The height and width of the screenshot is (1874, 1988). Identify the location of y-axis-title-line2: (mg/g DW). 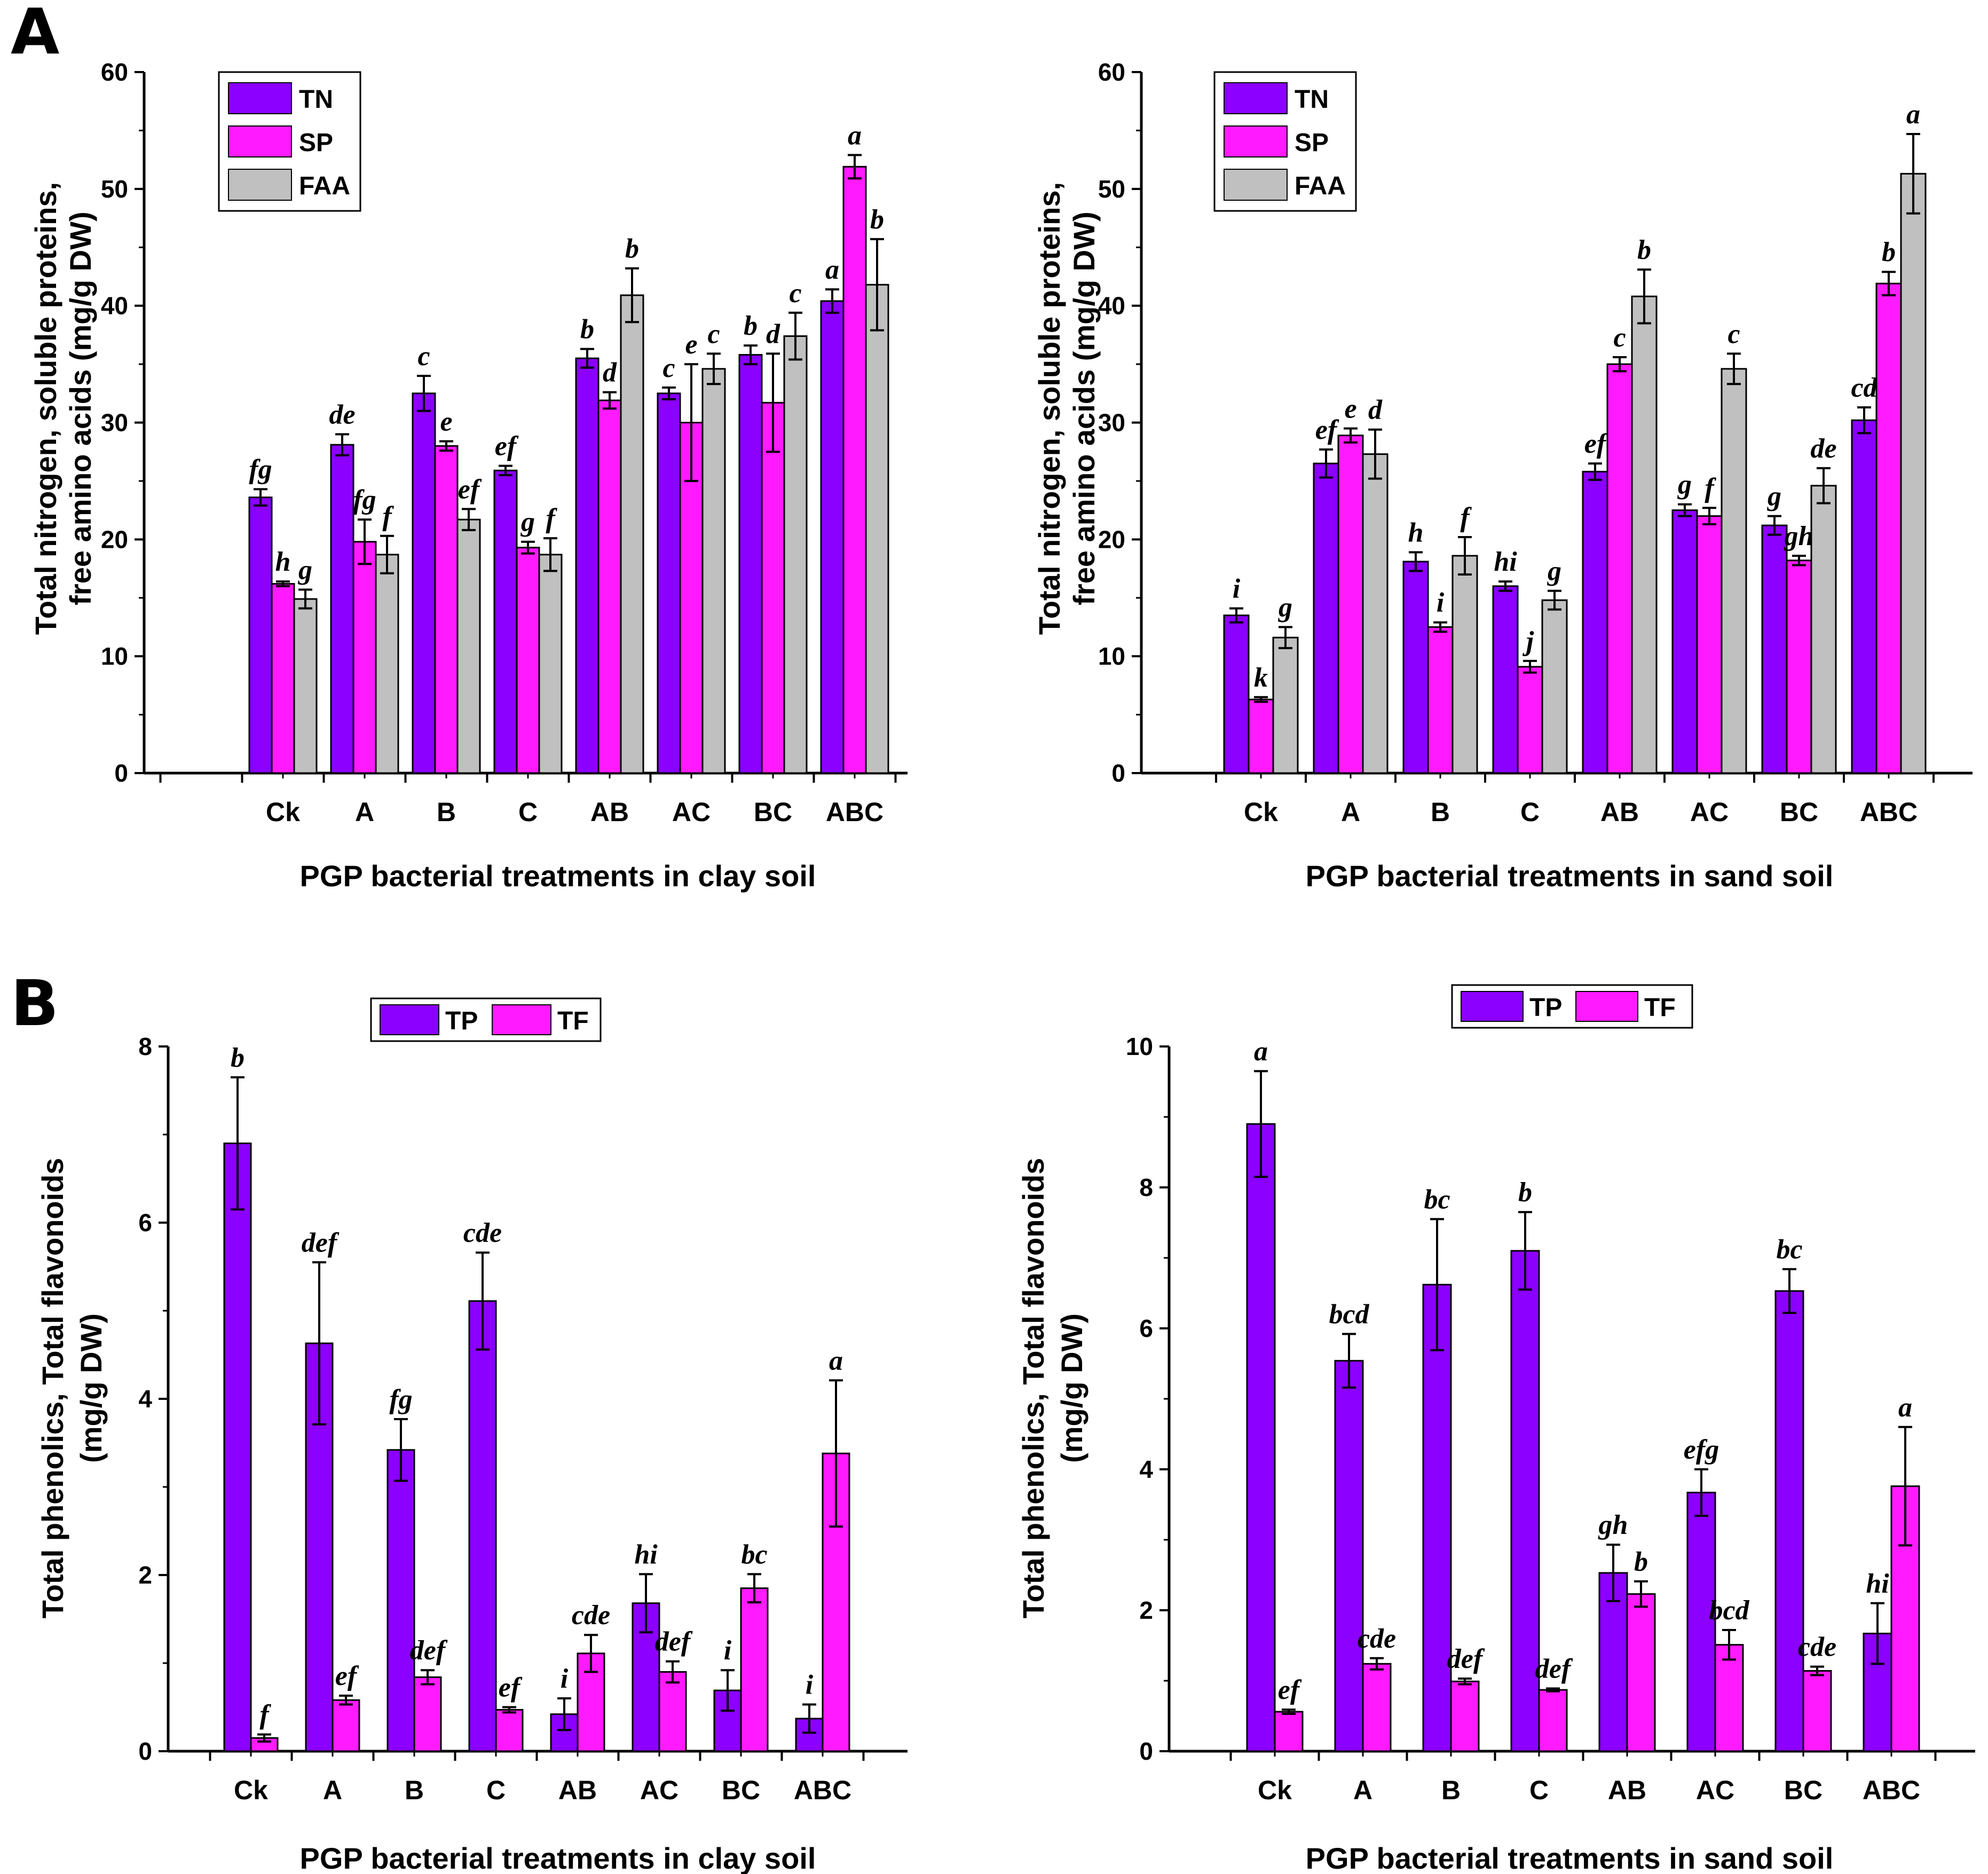
(91, 1388).